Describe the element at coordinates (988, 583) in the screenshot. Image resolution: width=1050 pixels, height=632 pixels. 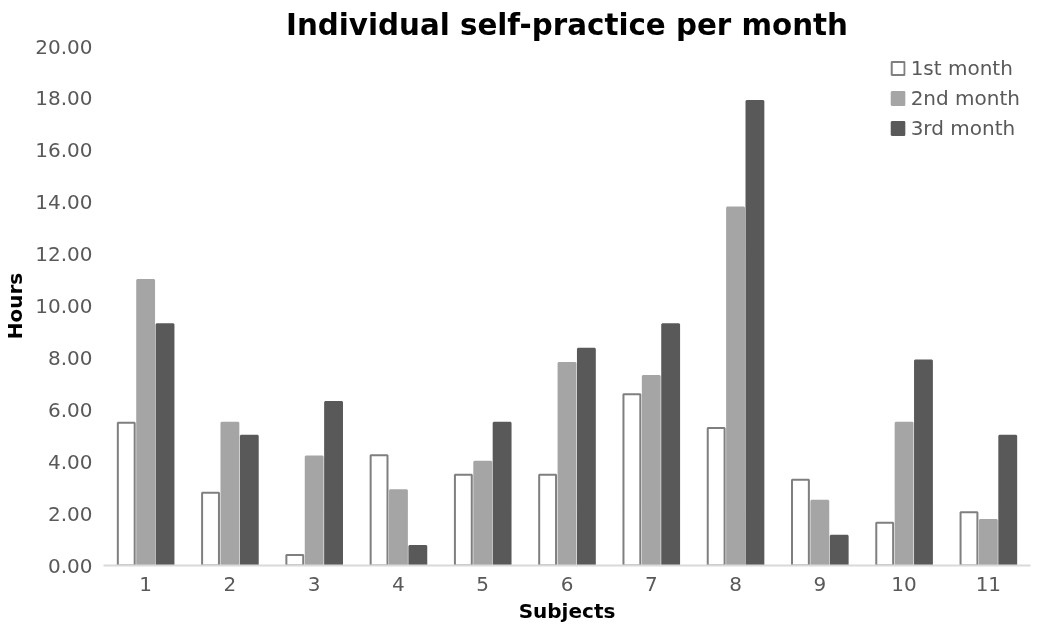
I see `x-tick-label: 11` at that location.